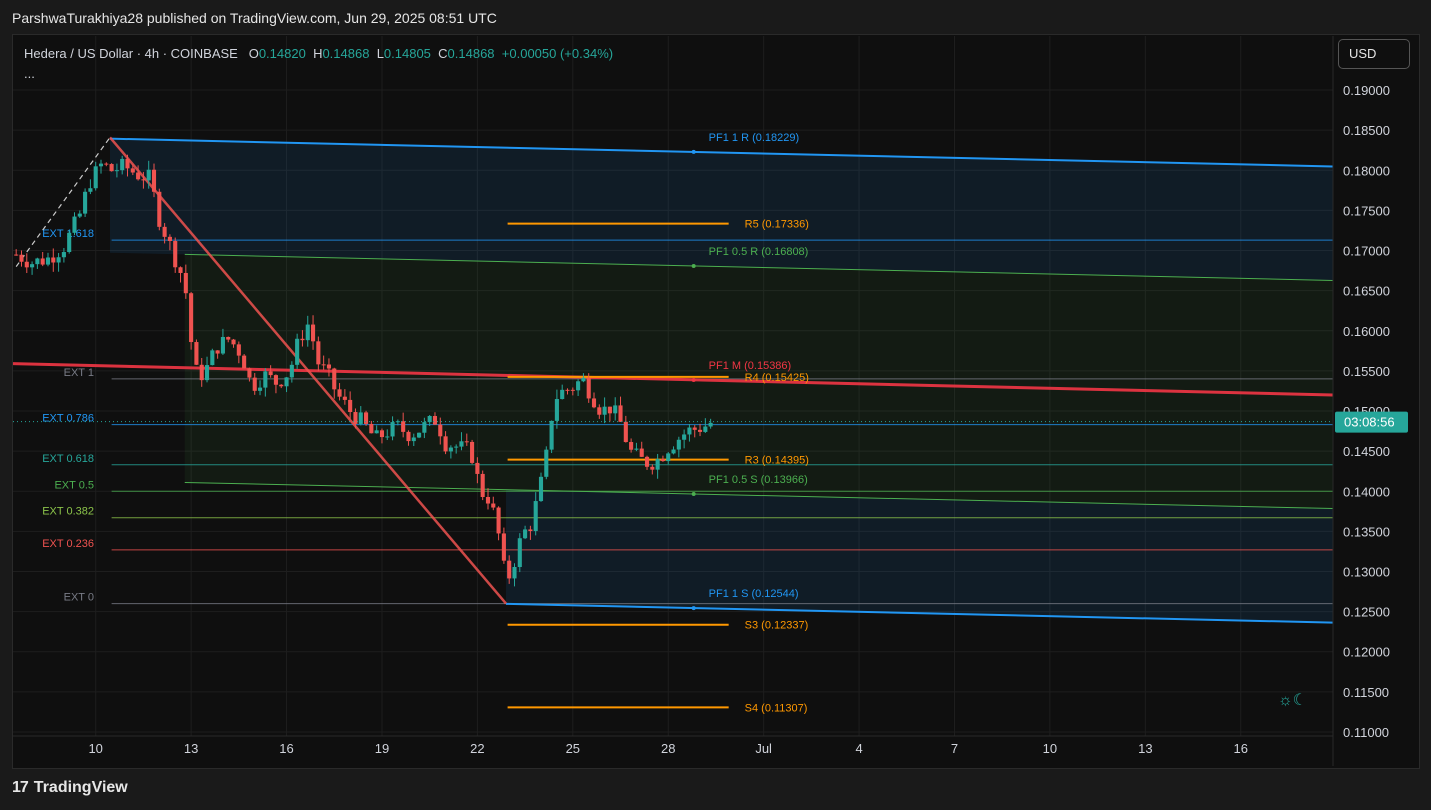 The height and width of the screenshot is (810, 1431). What do you see at coordinates (68, 544) in the screenshot?
I see `ext-level-label: EXT 0.236` at bounding box center [68, 544].